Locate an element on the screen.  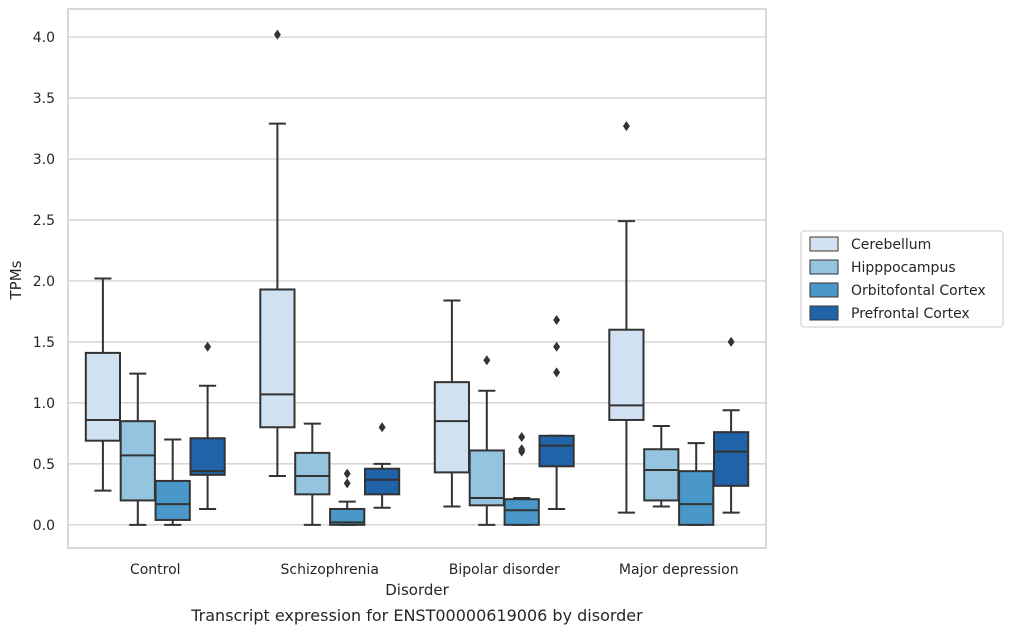
y-tick-label: 2.0 is located at coordinates (44, 282).